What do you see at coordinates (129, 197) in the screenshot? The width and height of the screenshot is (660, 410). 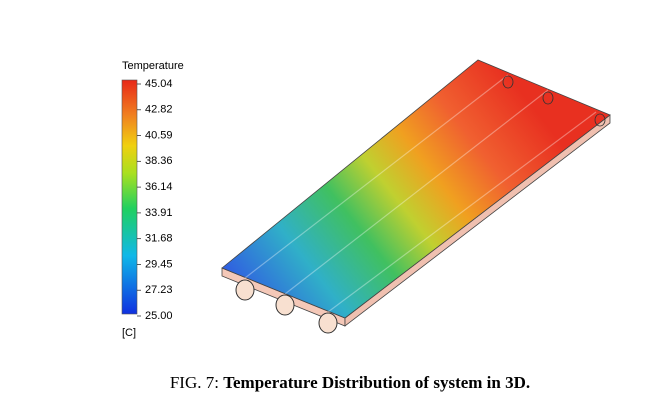 I see `color-bar` at bounding box center [129, 197].